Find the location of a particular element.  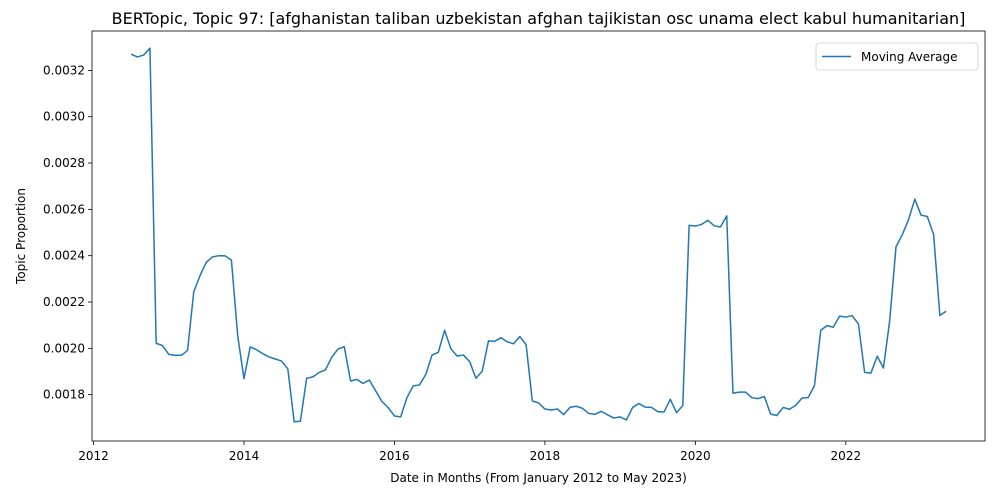

x-tick-label: 2022 is located at coordinates (846, 456).